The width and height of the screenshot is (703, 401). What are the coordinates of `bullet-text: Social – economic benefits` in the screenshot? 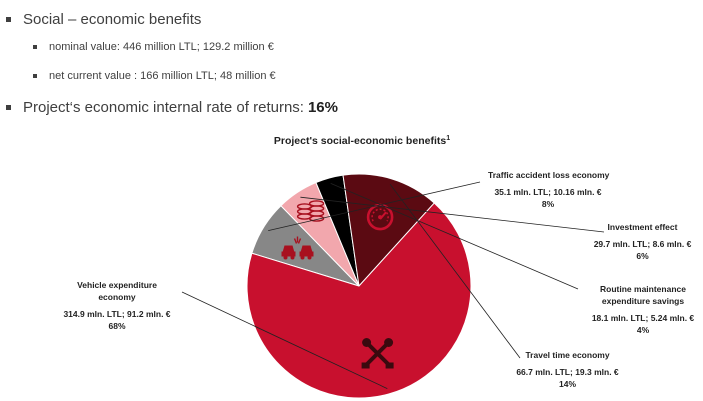 It's located at (112, 19).